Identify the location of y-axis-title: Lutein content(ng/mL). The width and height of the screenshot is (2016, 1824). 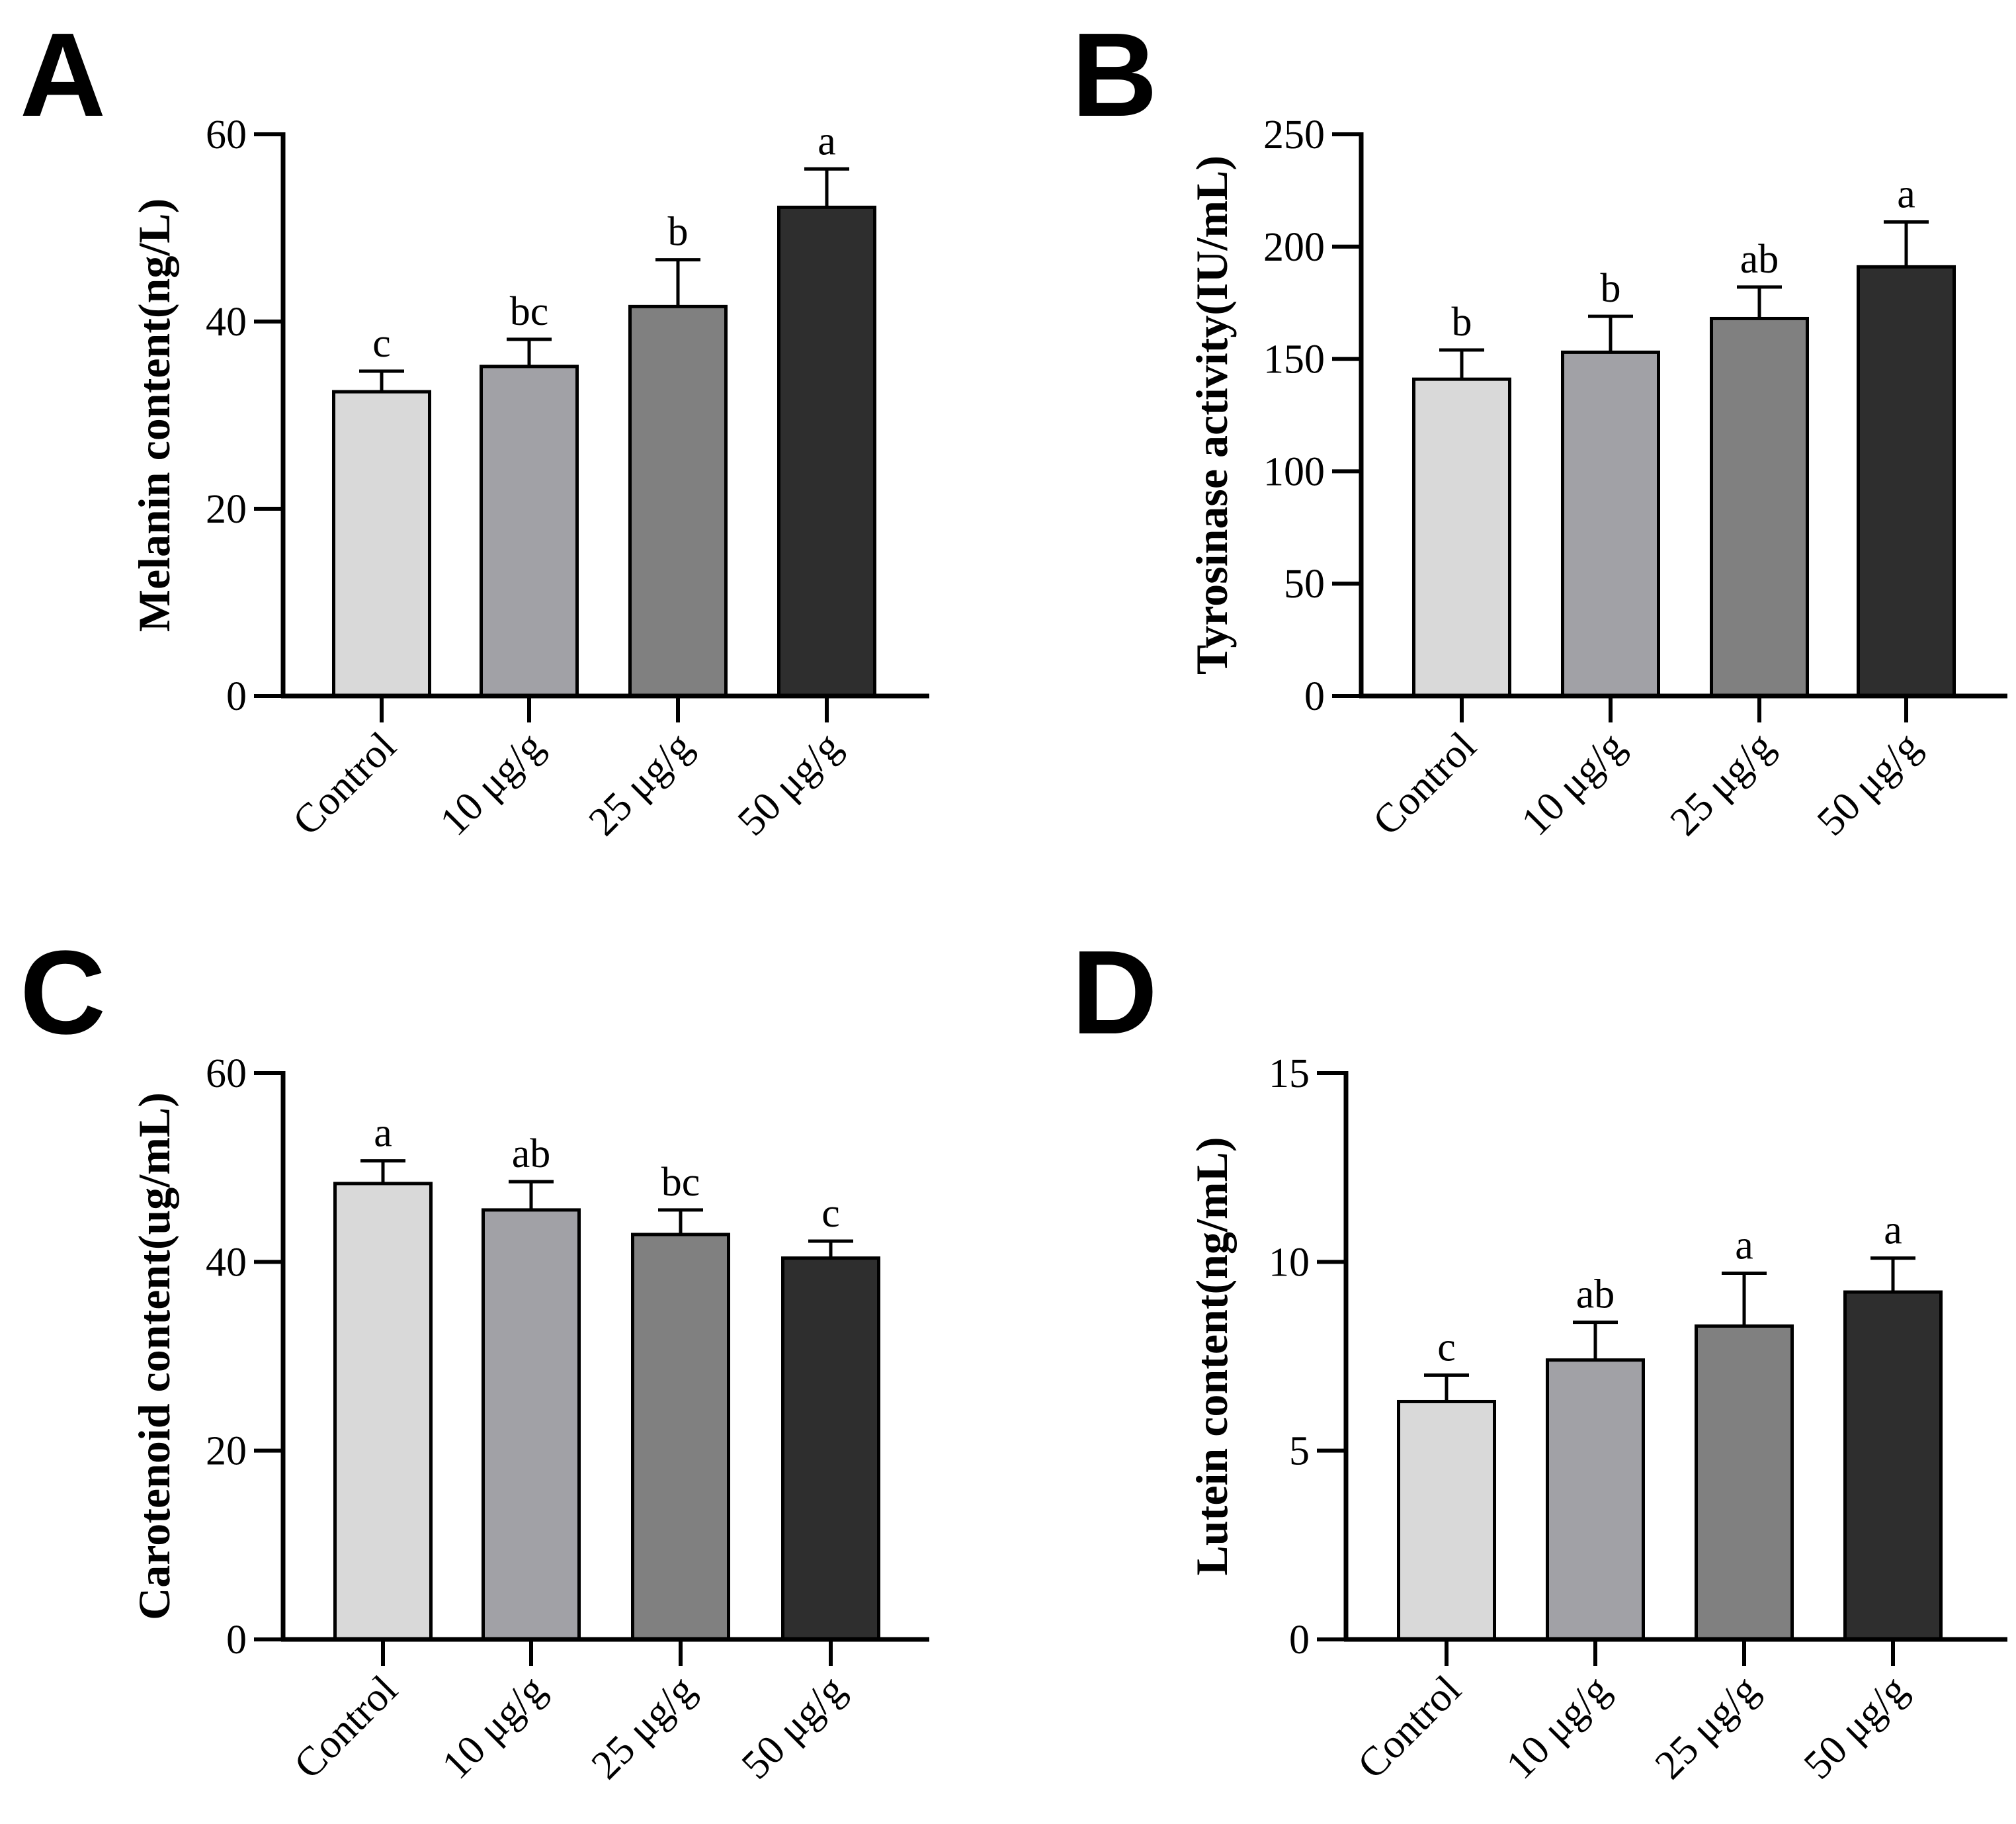
(1212, 1357).